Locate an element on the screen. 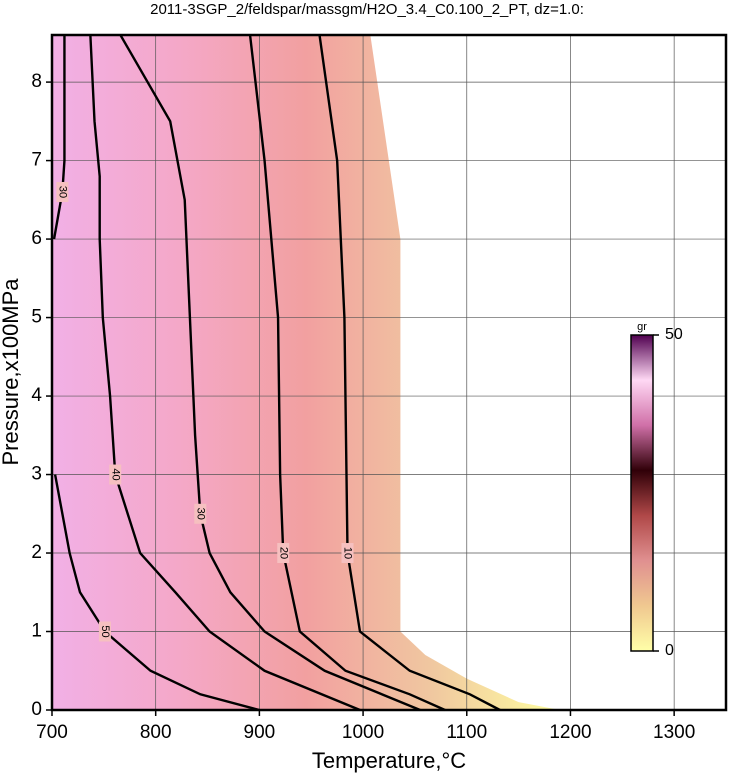 The height and width of the screenshot is (776, 734). contour-label: 50 is located at coordinates (105, 631).